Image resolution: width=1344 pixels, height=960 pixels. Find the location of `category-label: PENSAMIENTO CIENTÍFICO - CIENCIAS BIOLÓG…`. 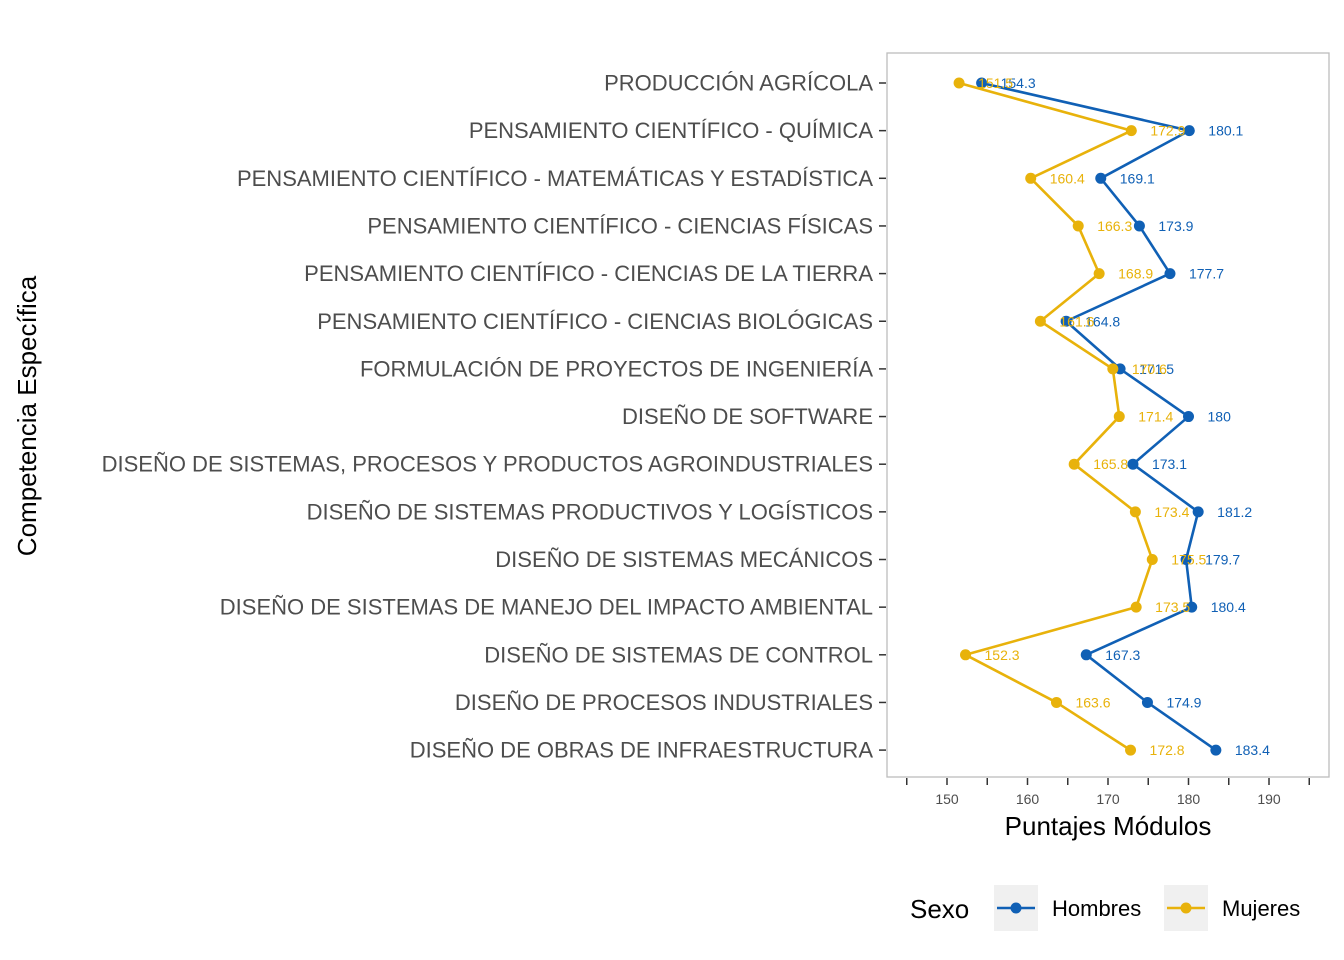

category-label: PENSAMIENTO CIENTÍFICO - CIENCIAS BIOLÓG… is located at coordinates (595, 321).